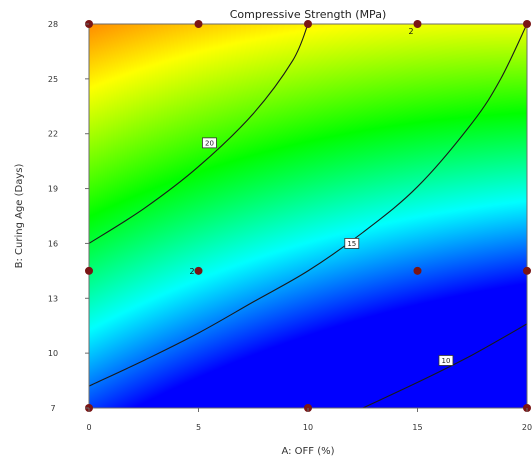 The height and width of the screenshot is (466, 532). I want to click on x-axis-ticks: 0 5 10 15 20, so click(309, 420).